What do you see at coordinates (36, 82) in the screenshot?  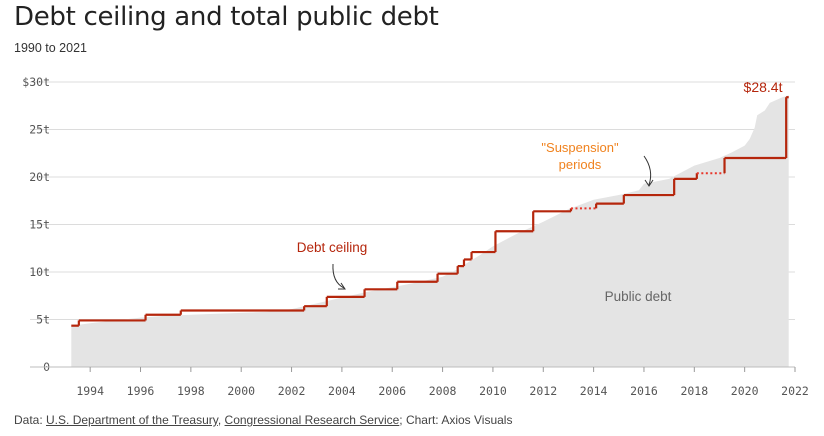 I see `y-tick-label: $30t` at bounding box center [36, 82].